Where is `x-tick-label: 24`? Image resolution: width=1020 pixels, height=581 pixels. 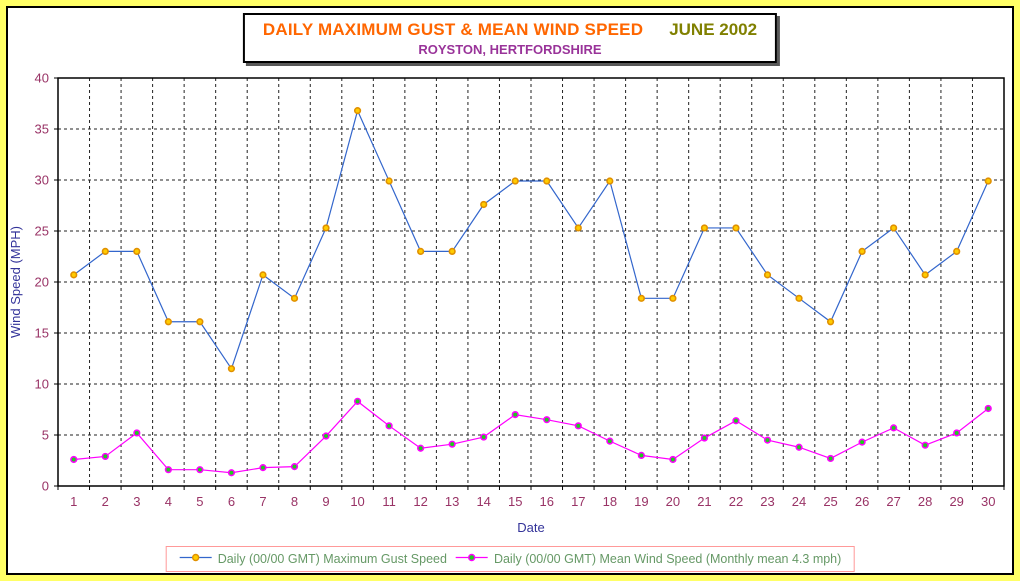 x-tick-label: 24 is located at coordinates (799, 501).